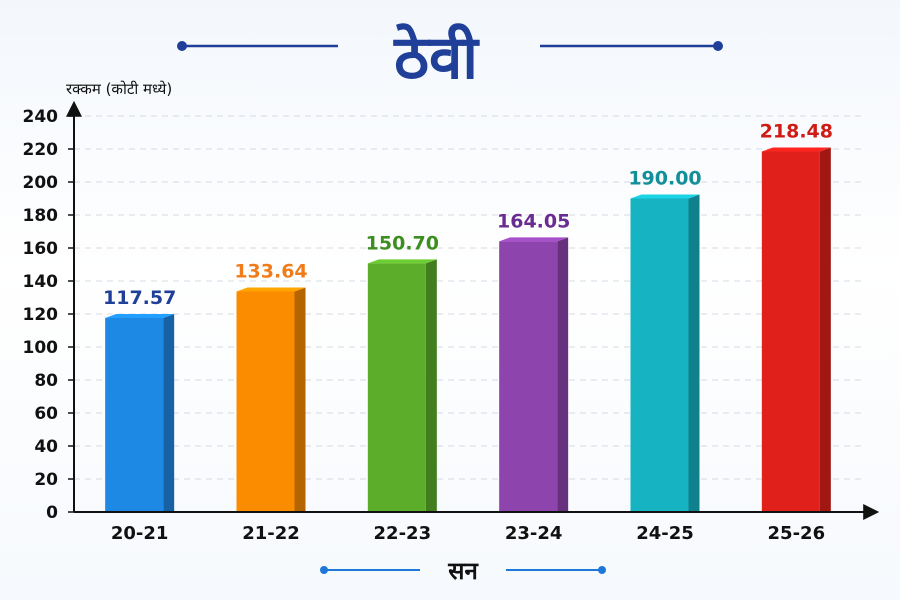  What do you see at coordinates (402, 243) in the screenshot?
I see `data-label: 150.70` at bounding box center [402, 243].